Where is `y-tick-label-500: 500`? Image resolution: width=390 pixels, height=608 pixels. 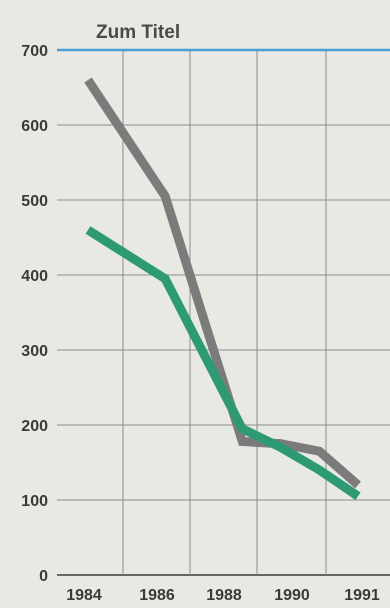 y-tick-label-500: 500 is located at coordinates (34, 201).